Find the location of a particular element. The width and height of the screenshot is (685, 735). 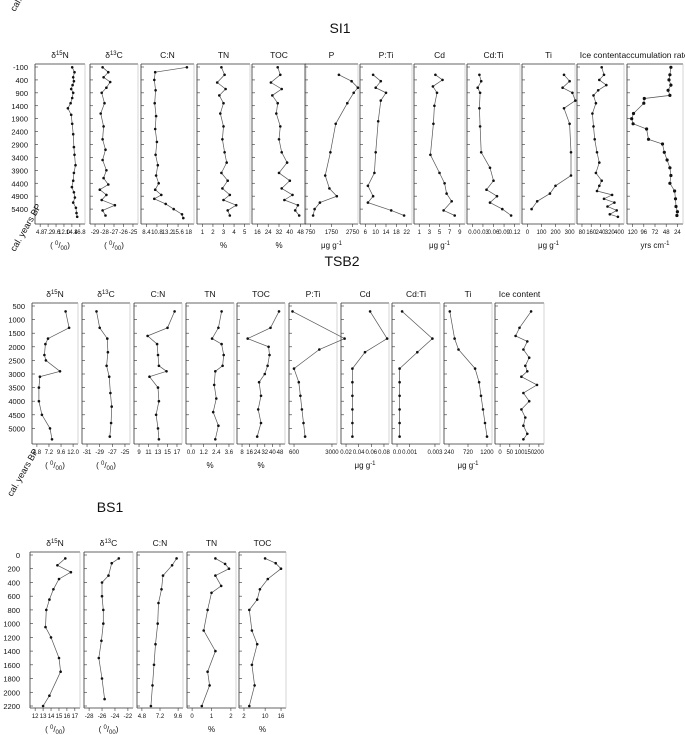

y-tick-label: 3500 is located at coordinates (16, 388).